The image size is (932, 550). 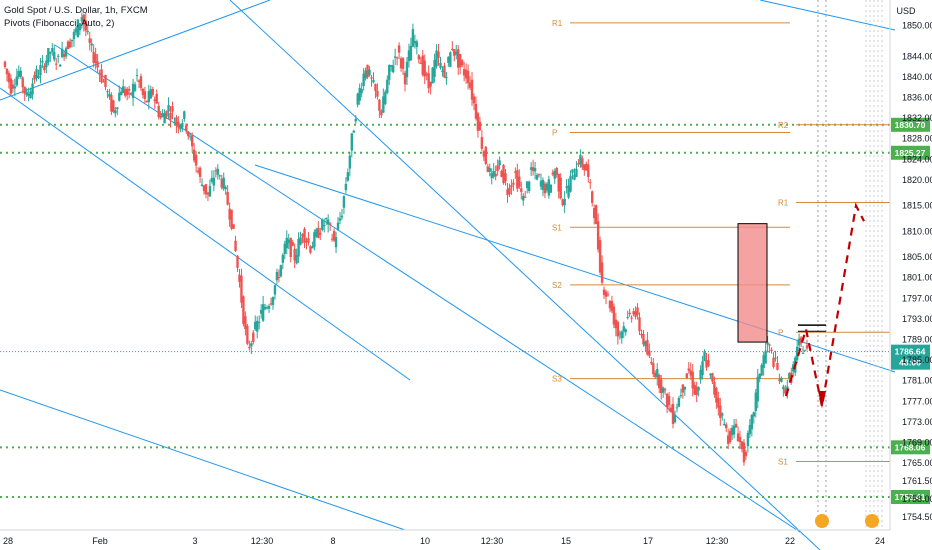 I want to click on price-tick: 1793.00, so click(x=917, y=319).